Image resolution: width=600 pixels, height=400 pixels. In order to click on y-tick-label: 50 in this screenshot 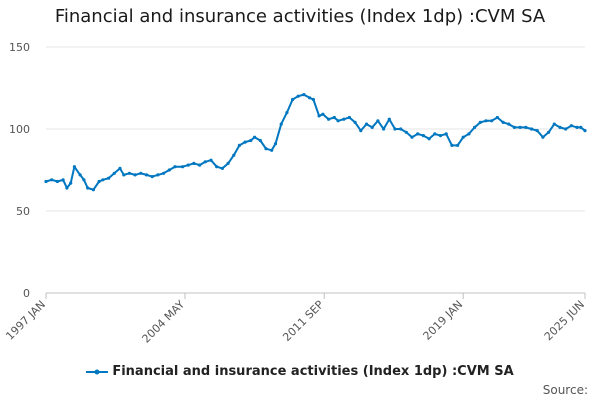, I will do `click(23, 211)`.